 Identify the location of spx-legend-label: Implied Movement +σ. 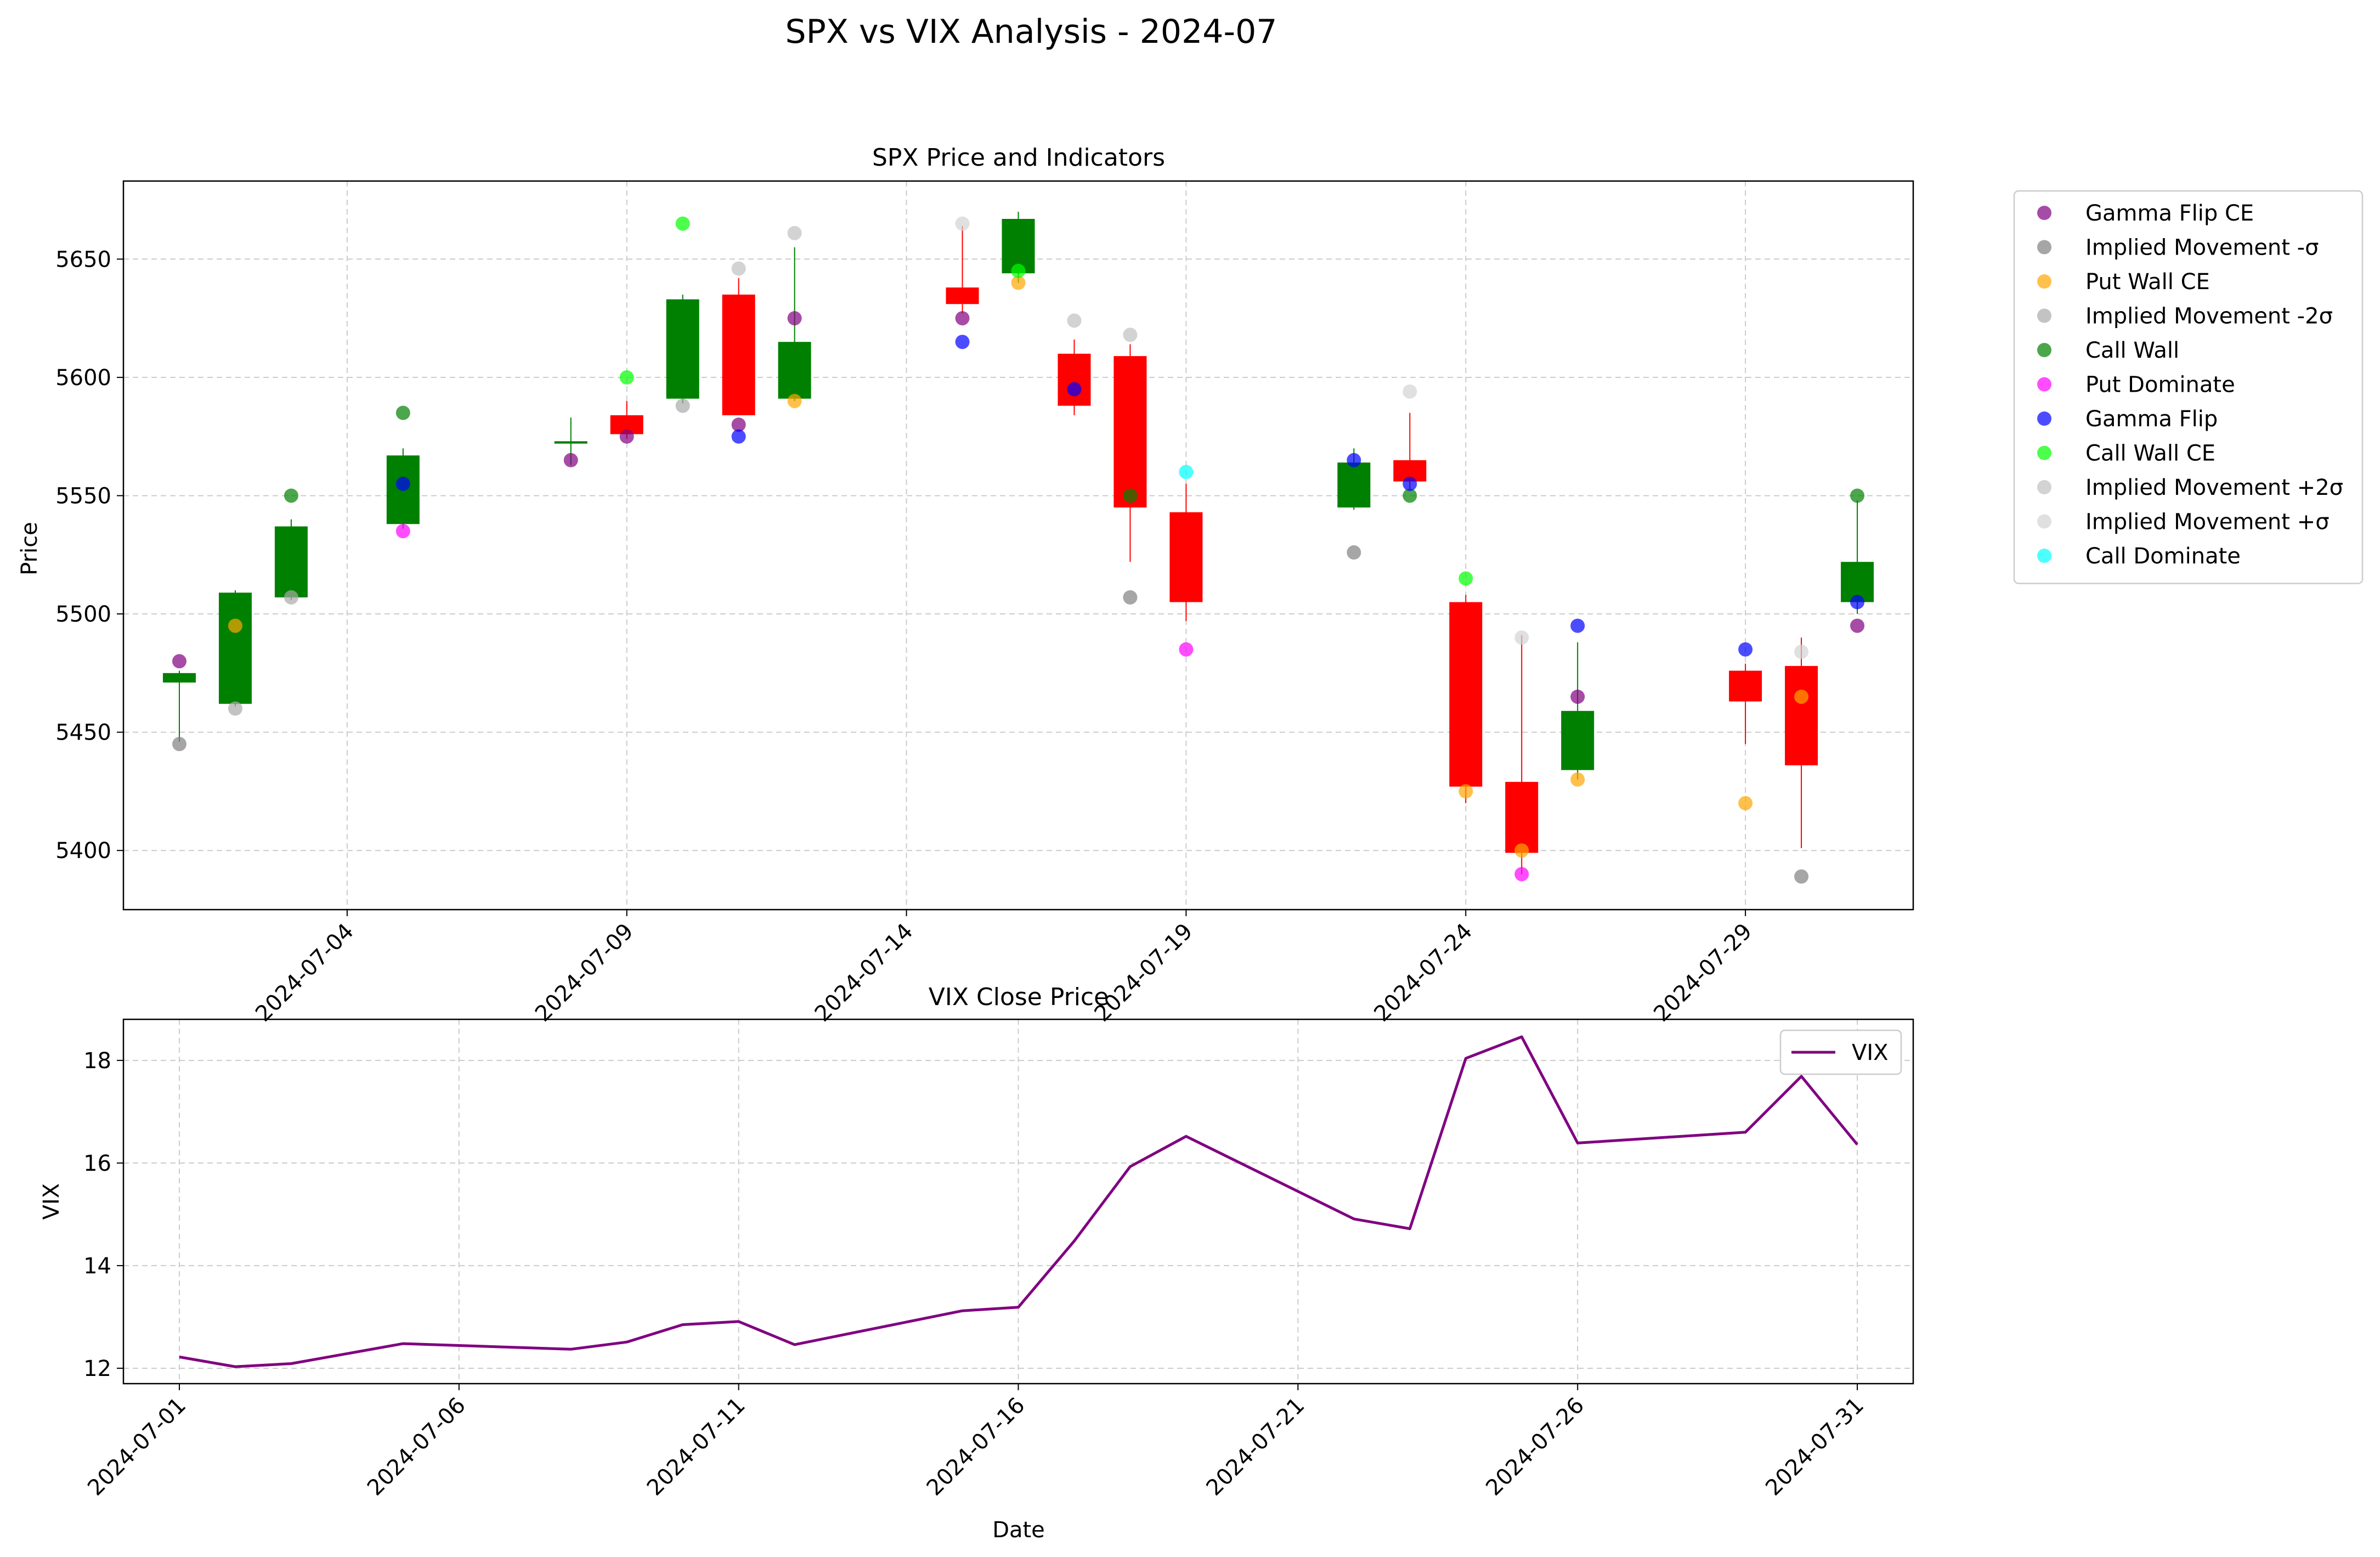
(2207, 522).